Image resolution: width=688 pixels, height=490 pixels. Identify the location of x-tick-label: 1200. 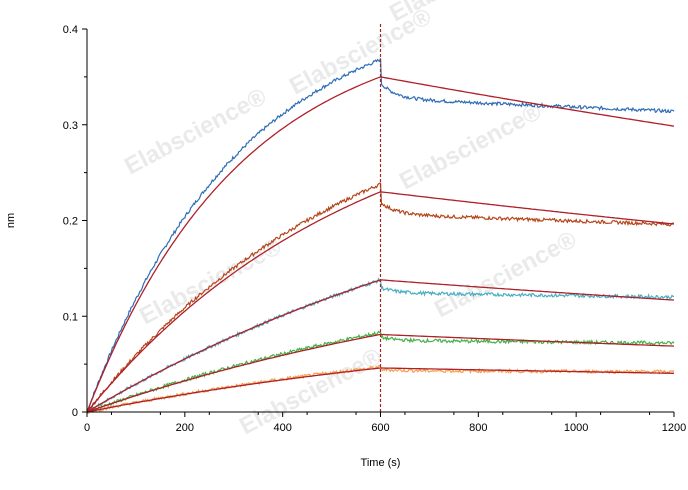
(674, 428).